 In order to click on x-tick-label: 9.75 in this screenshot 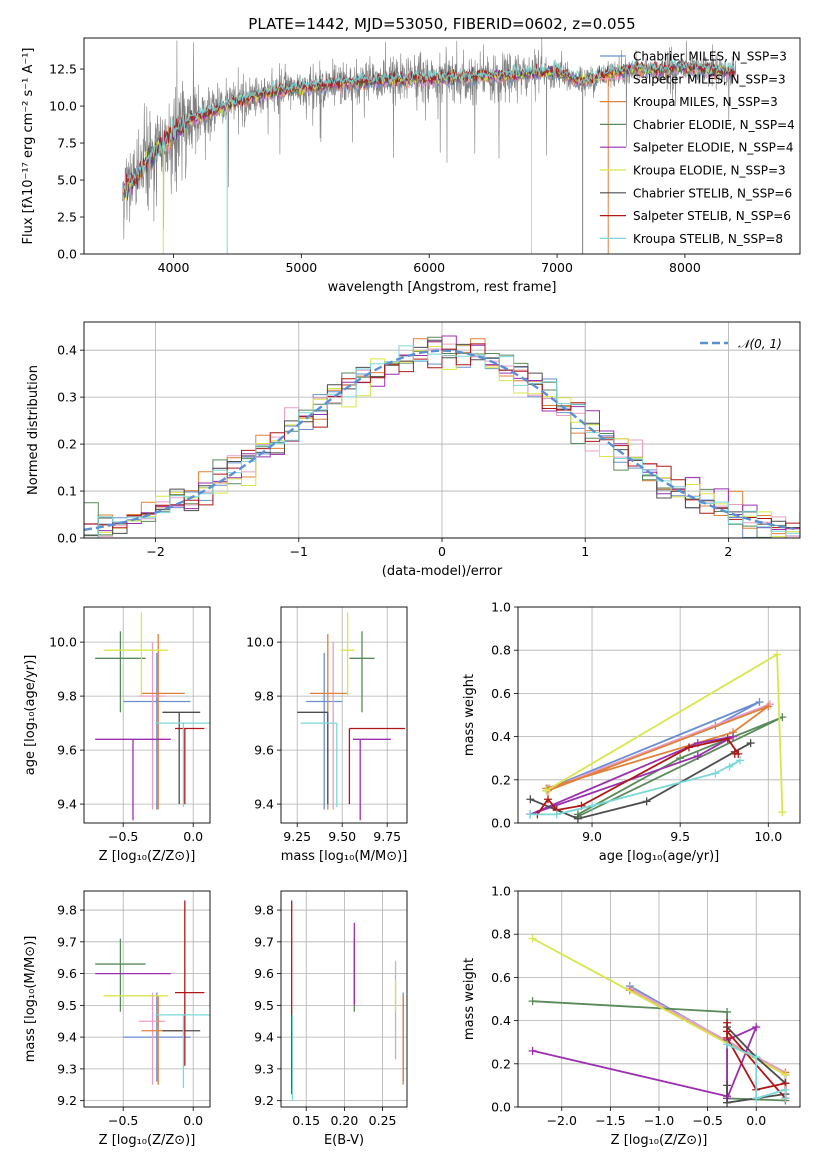, I will do `click(387, 836)`.